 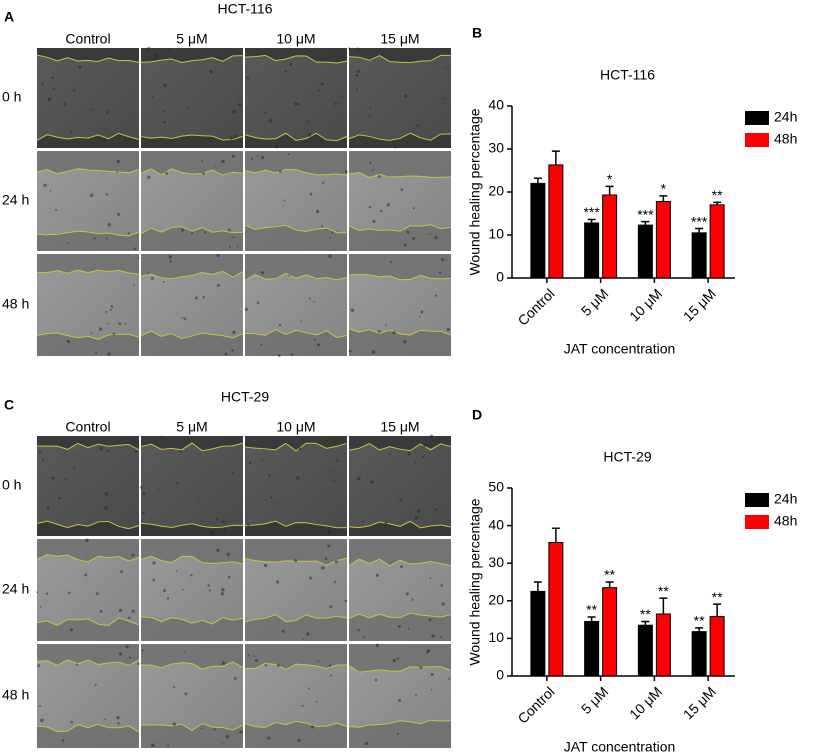 I want to click on bar, so click(x=610, y=632).